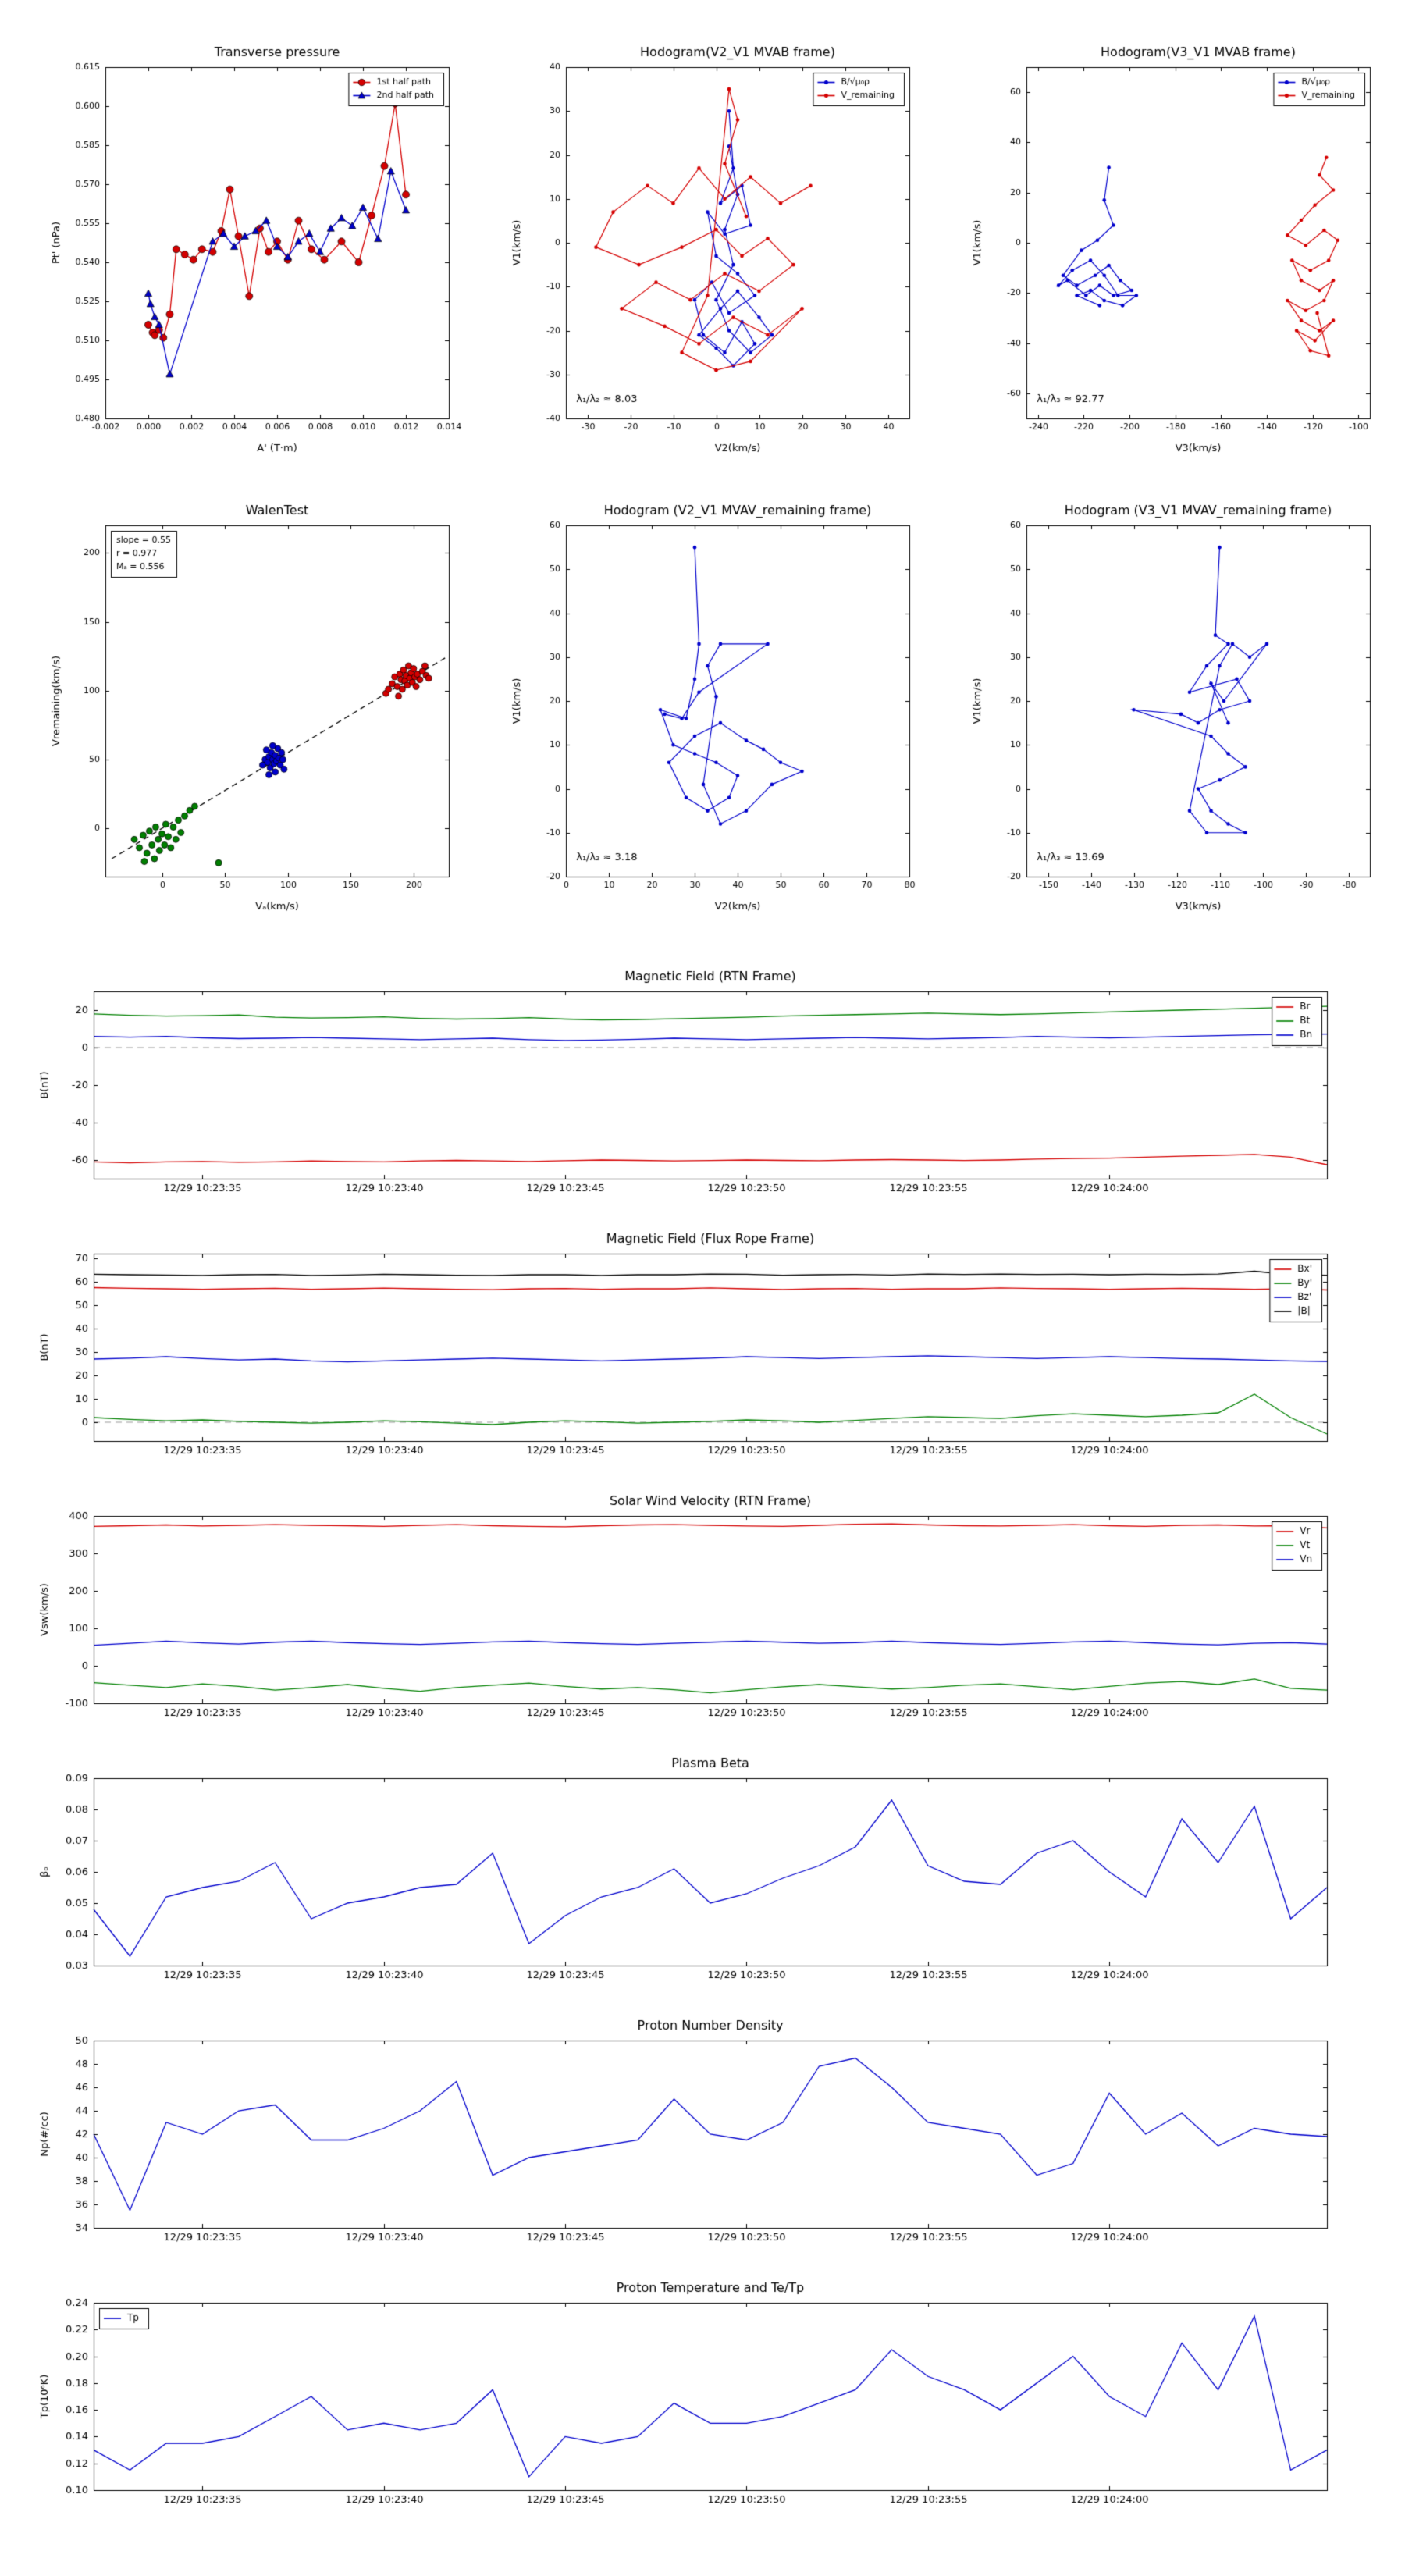  What do you see at coordinates (248, 706) in the screenshot?
I see `chart-walen-test` at bounding box center [248, 706].